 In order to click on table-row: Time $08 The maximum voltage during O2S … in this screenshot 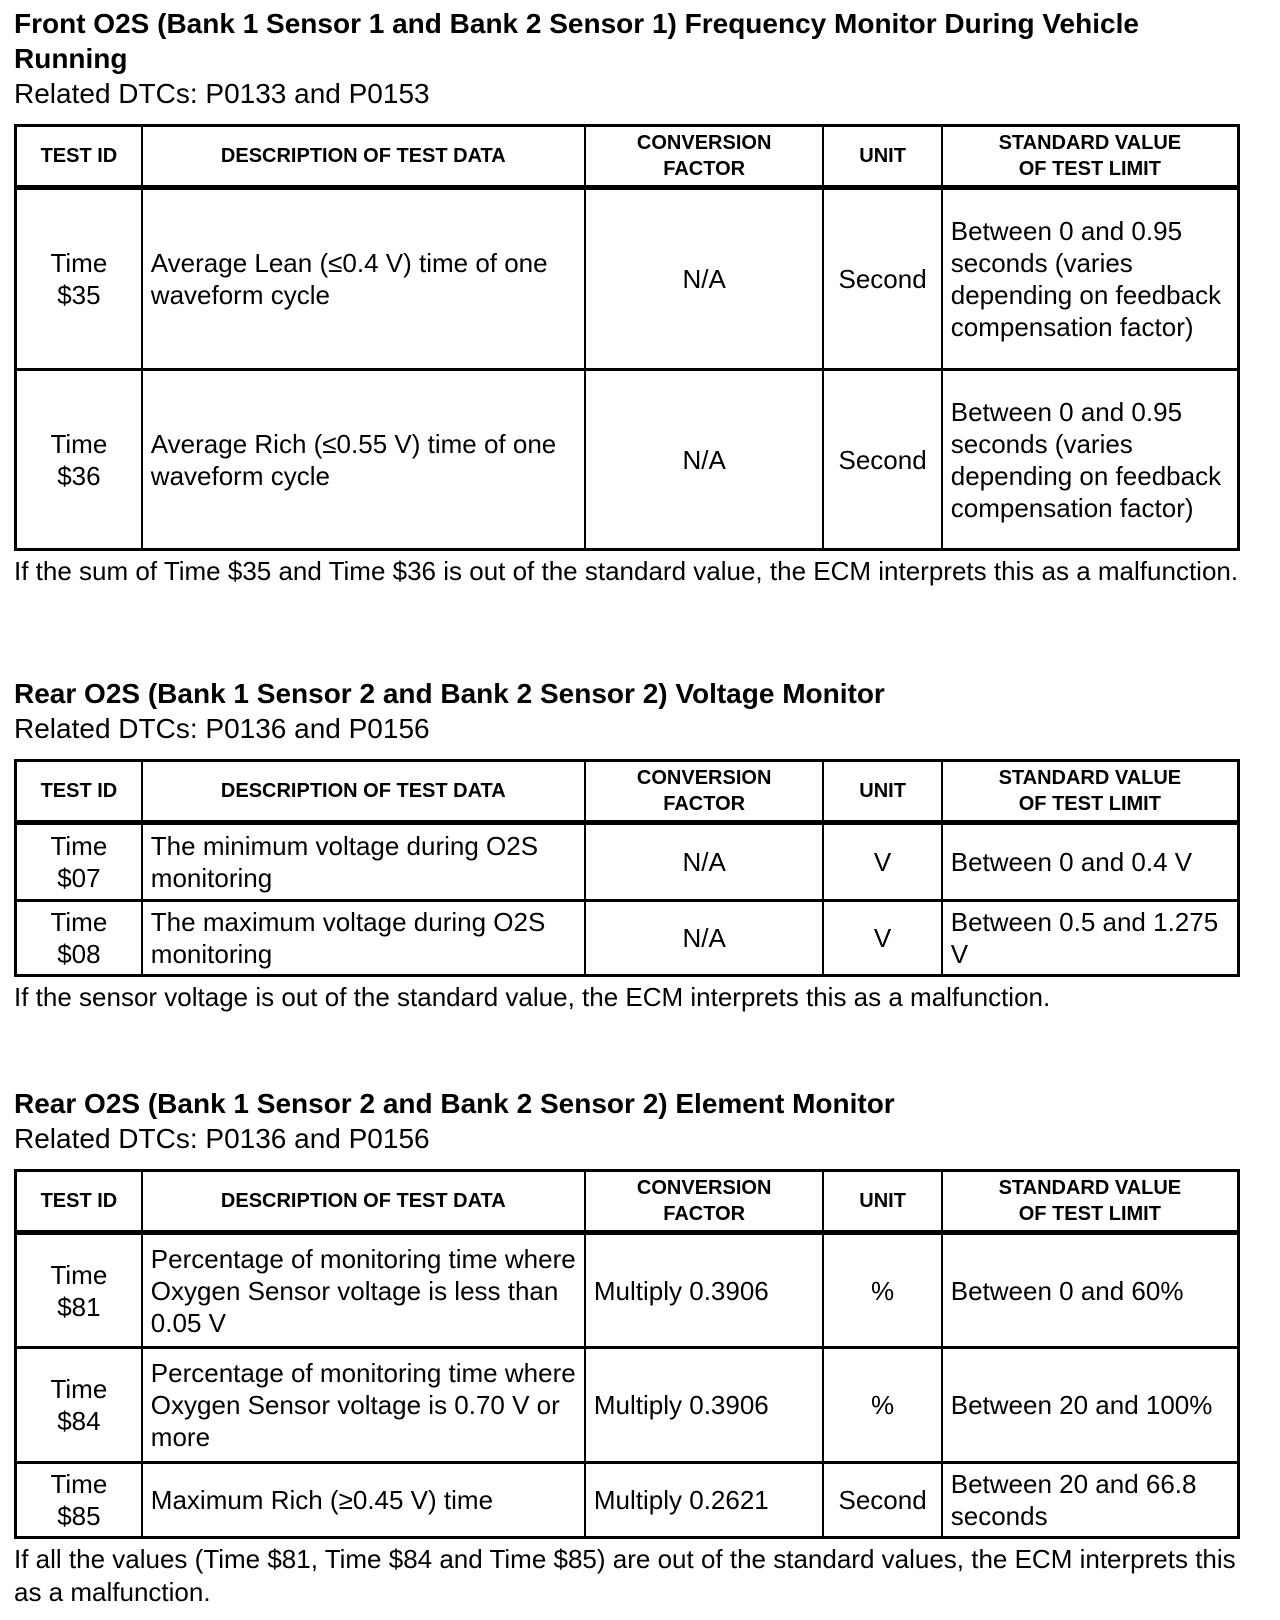, I will do `click(627, 938)`.